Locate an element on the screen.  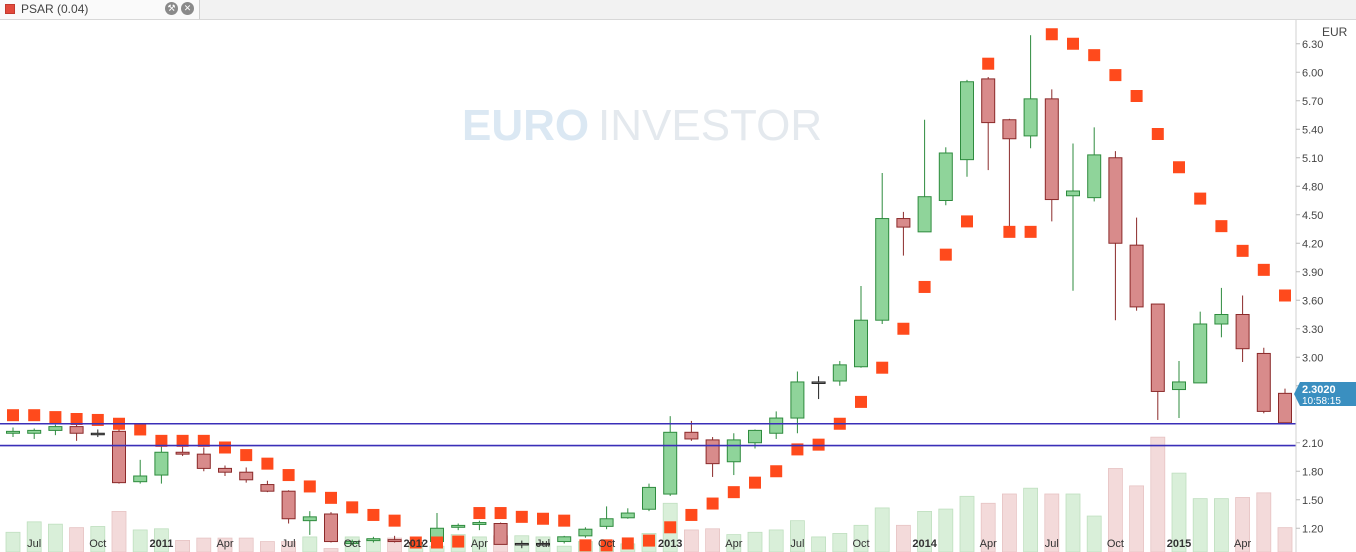
level-lines is located at coordinates (648, 434).